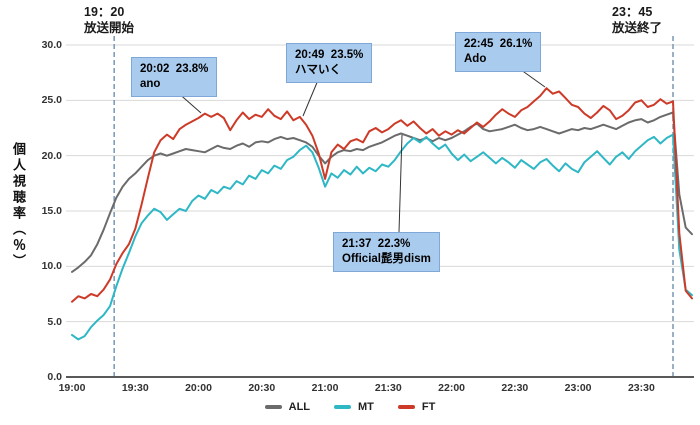 The width and height of the screenshot is (700, 425). Describe the element at coordinates (376, 244) in the screenshot. I see `annotation-time-value: 21:37 22.3%` at that location.